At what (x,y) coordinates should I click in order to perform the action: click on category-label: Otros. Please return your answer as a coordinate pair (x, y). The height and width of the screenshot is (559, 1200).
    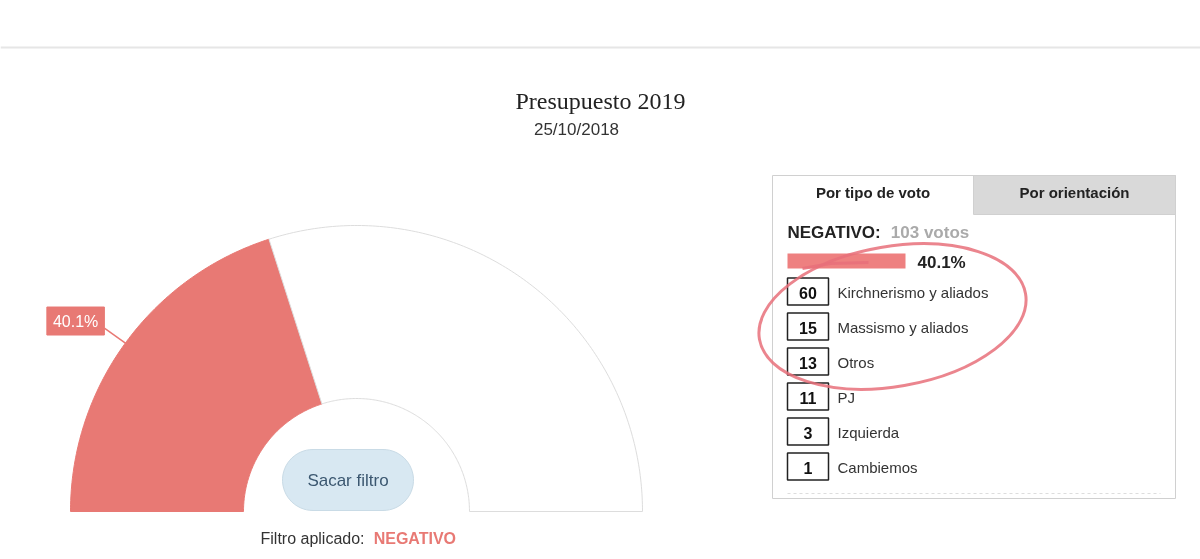
    Looking at the image, I should click on (856, 362).